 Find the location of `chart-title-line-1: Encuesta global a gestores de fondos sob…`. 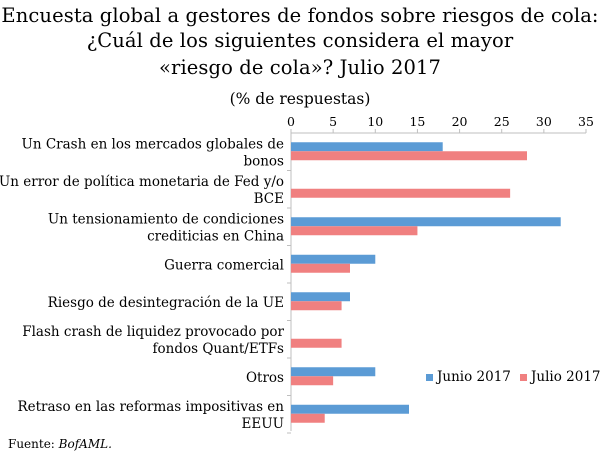

chart-title-line-1: Encuesta global a gestores de fondos sob… is located at coordinates (300, 15).